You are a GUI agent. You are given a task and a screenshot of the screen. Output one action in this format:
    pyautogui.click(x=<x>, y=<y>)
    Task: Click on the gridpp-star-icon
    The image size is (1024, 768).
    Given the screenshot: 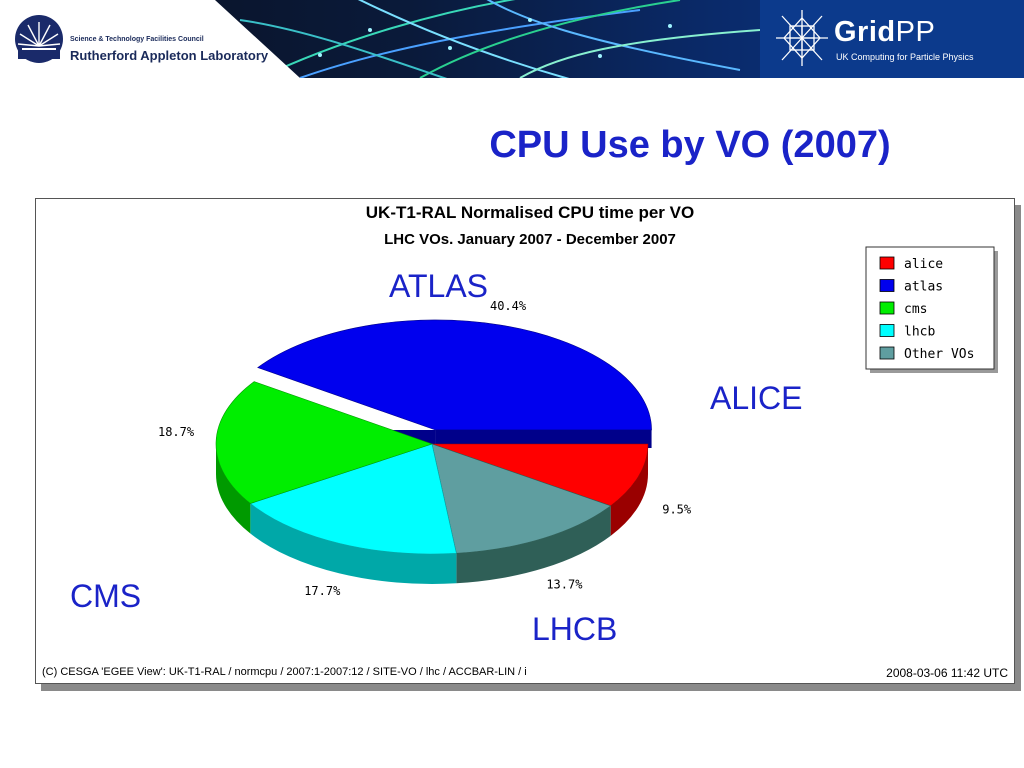 What is the action you would take?
    pyautogui.click(x=802, y=38)
    